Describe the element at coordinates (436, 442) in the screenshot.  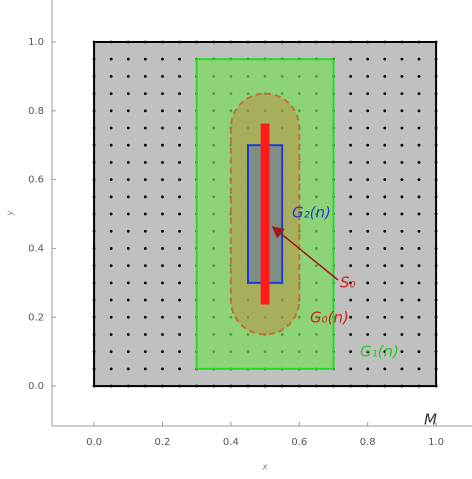
I see `x-tick-label: 1.0` at that location.